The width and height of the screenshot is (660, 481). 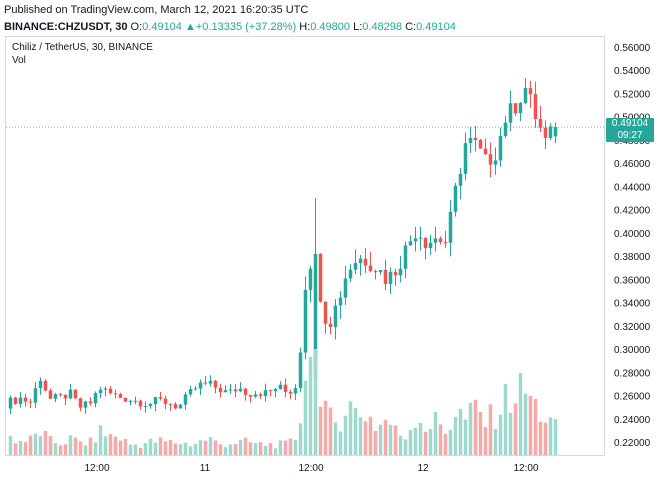 What do you see at coordinates (632, 211) in the screenshot?
I see `y-tick-label: 0.42000` at bounding box center [632, 211].